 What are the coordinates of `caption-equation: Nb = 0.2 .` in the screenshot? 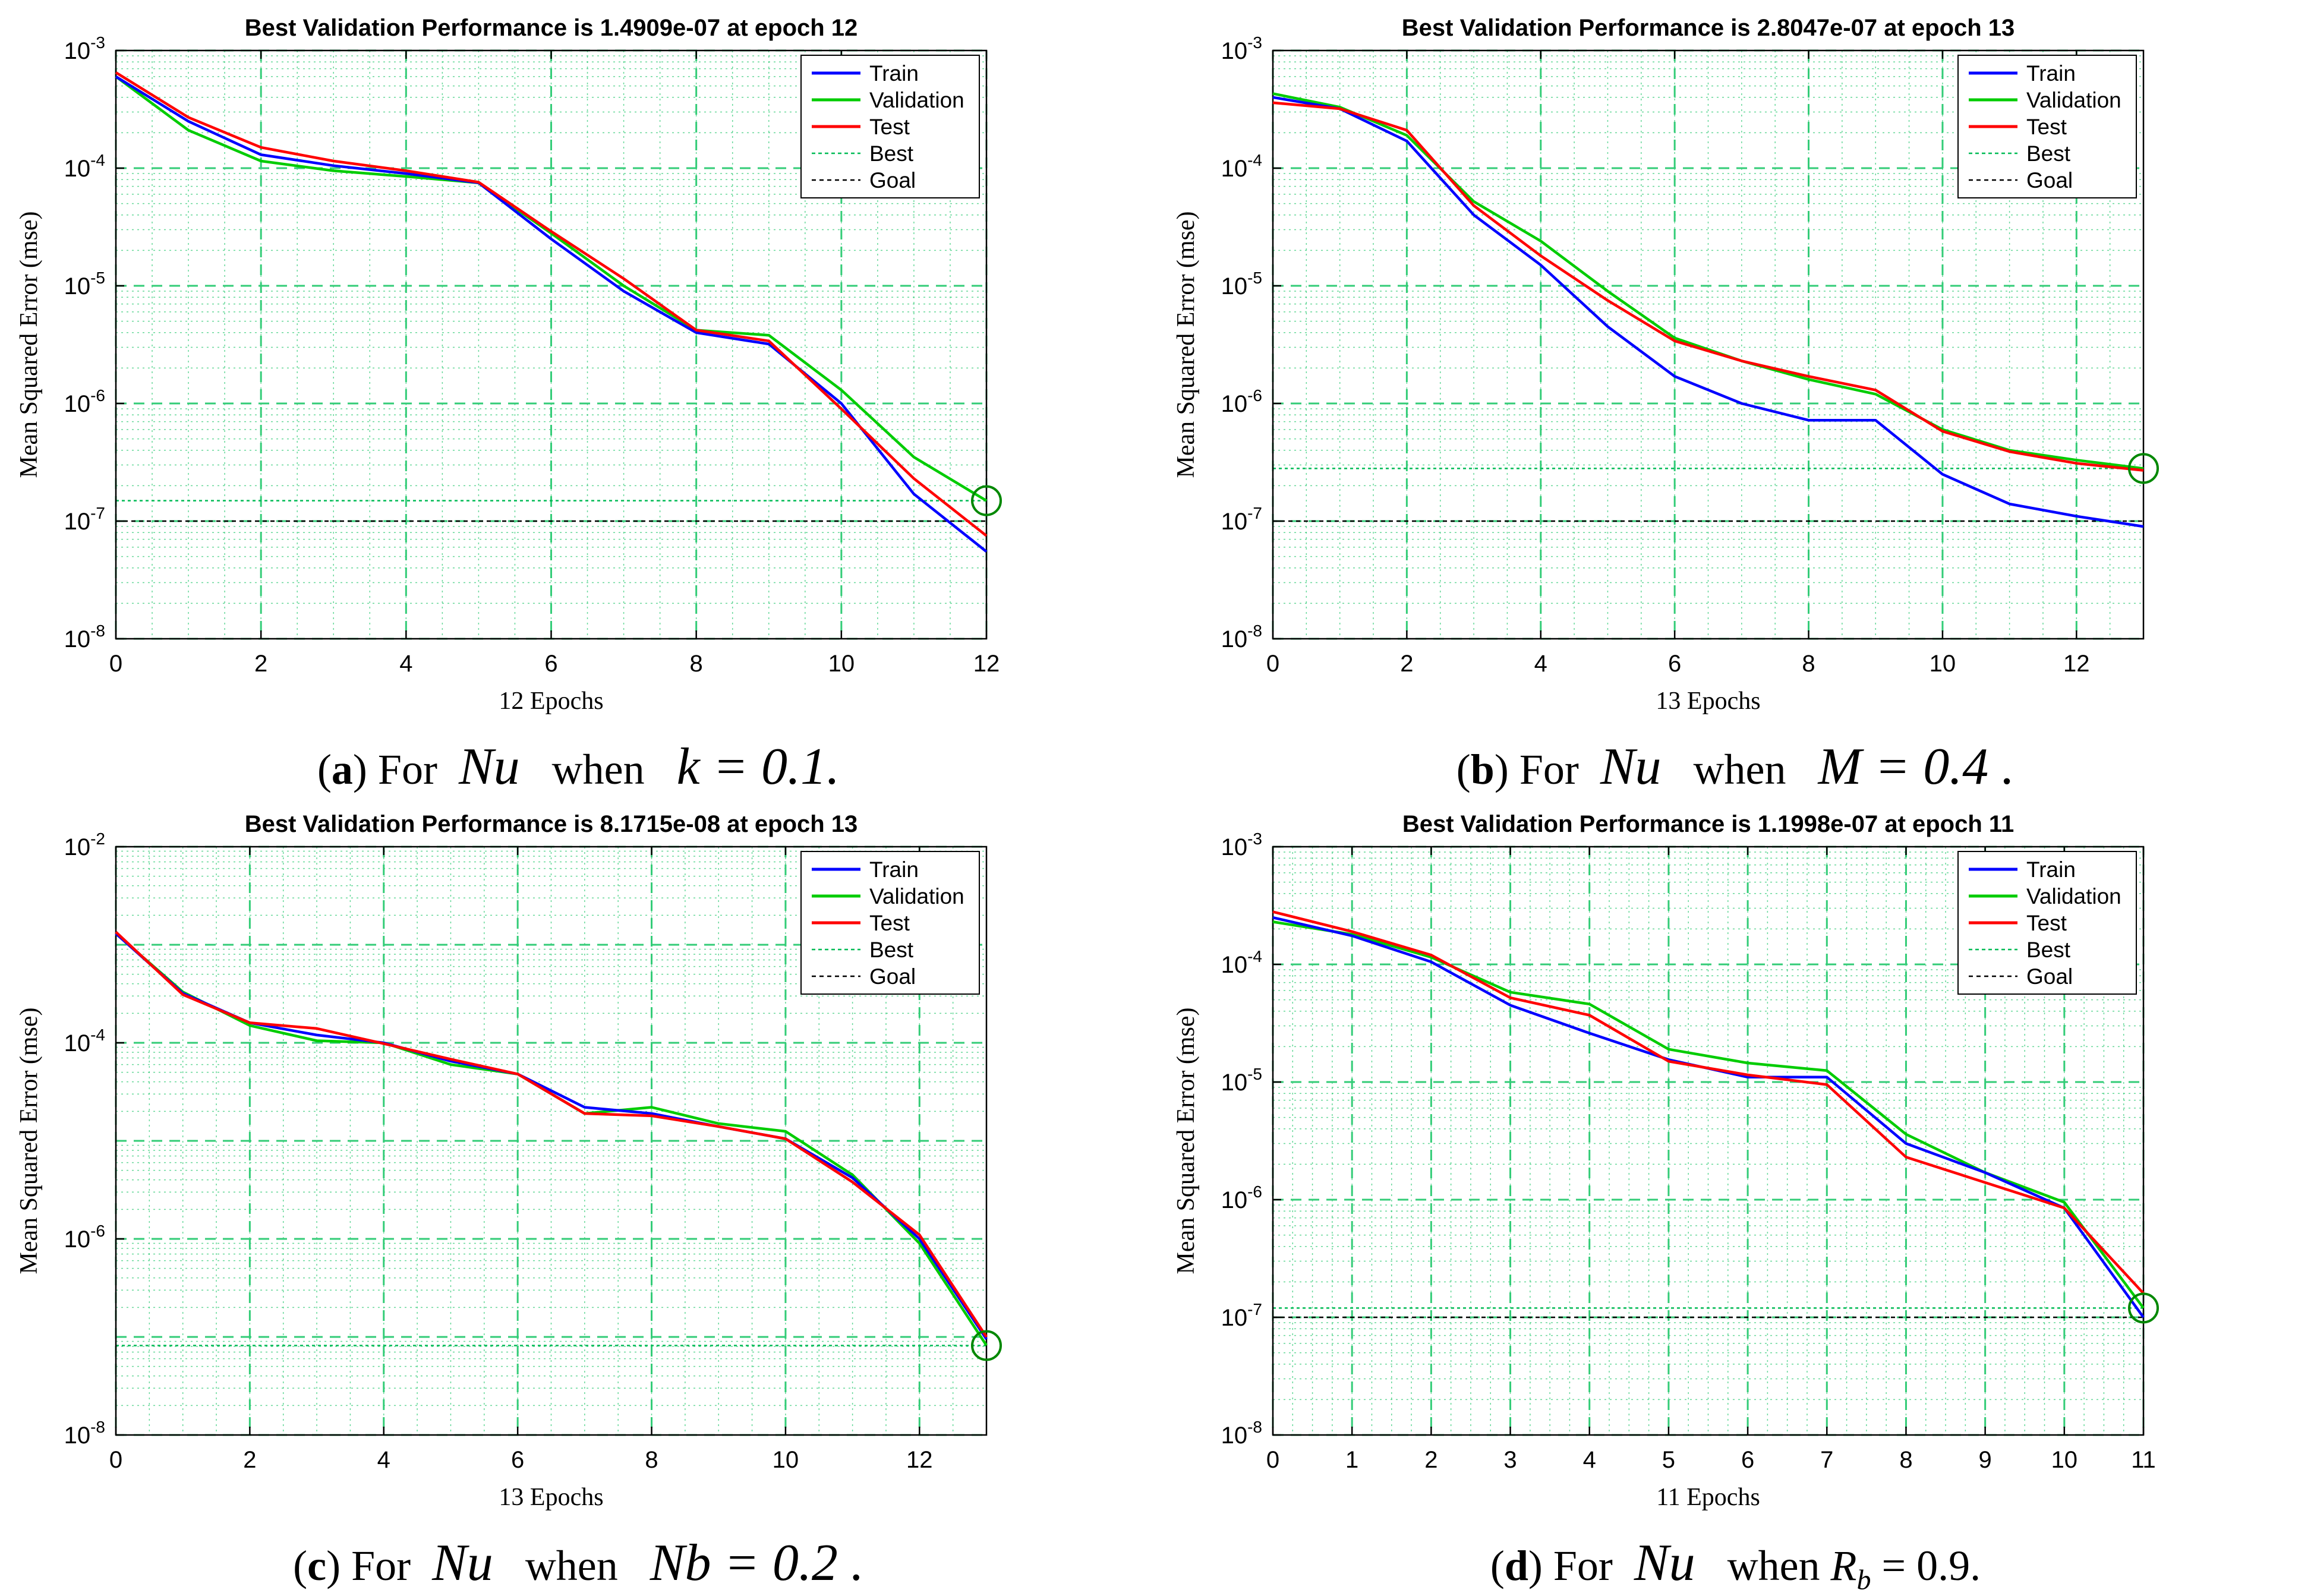 It's located at (757, 1563).